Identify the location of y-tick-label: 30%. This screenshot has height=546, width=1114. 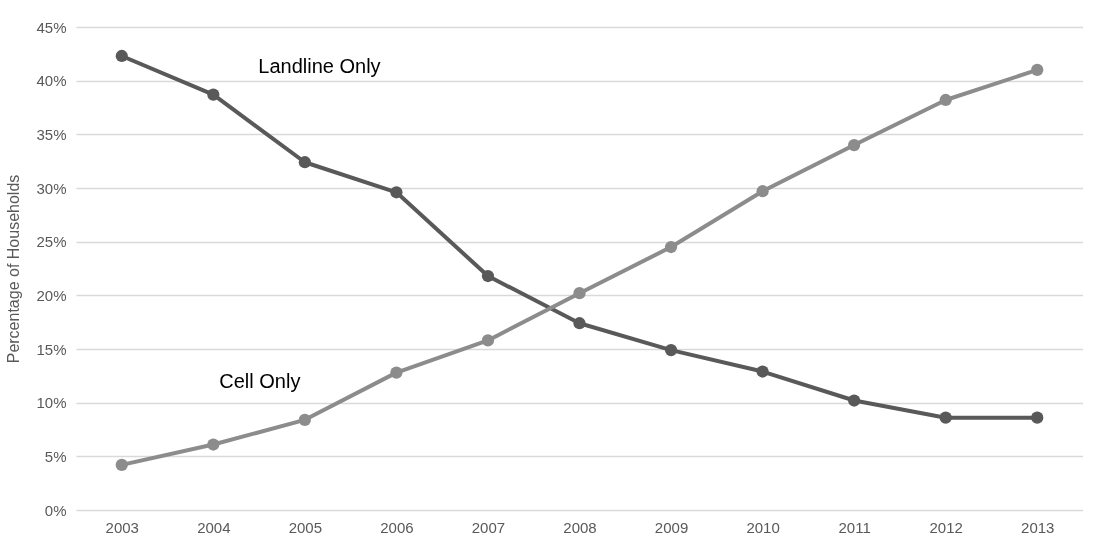
(51, 188).